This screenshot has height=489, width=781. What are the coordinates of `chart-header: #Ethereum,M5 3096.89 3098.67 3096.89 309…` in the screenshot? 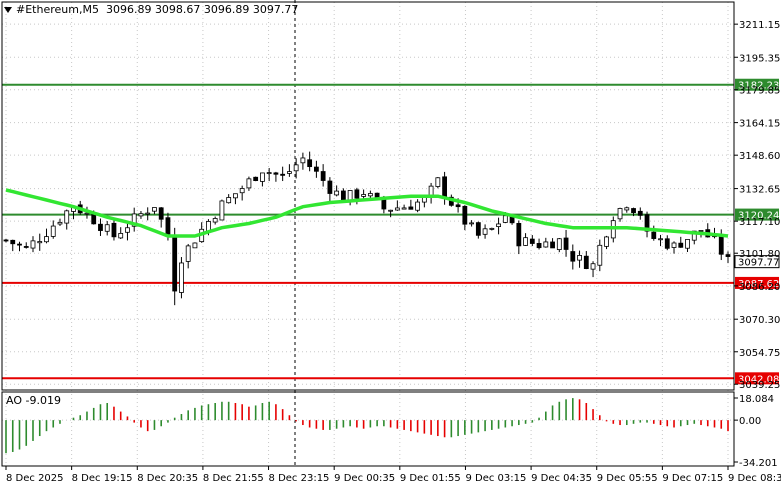 It's located at (151, 9).